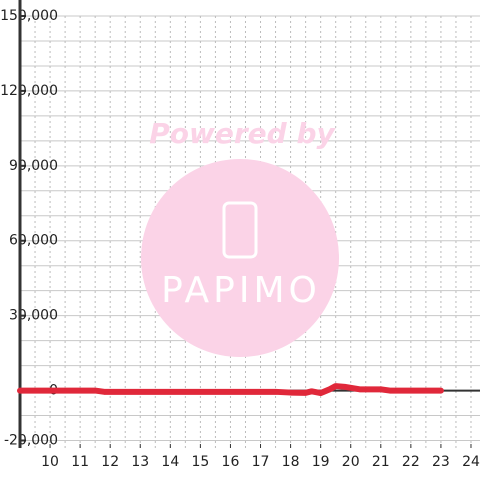 The height and width of the screenshot is (484, 480). I want to click on data-line, so click(230, 390).